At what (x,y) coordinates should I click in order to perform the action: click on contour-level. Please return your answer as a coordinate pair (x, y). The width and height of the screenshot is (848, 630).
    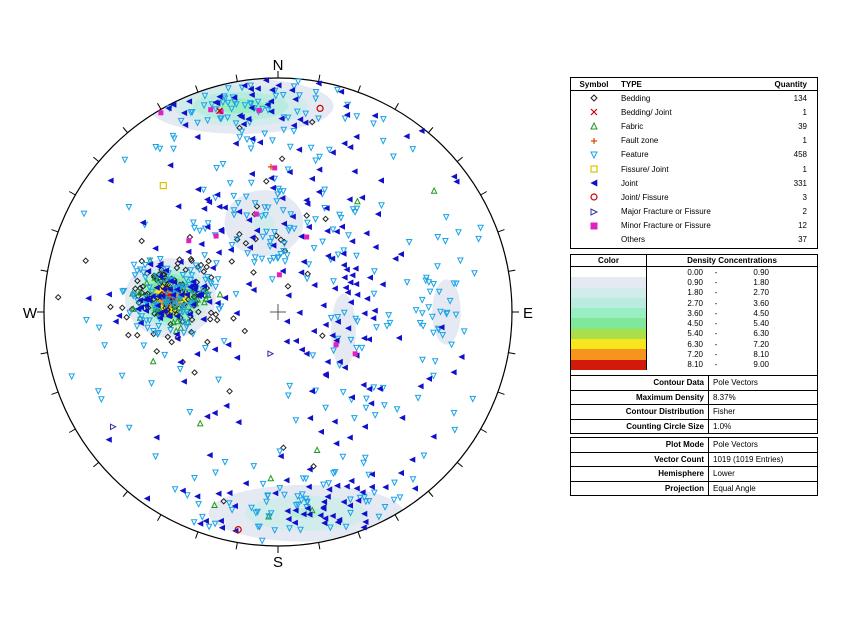
    Looking at the image, I should click on (343, 330).